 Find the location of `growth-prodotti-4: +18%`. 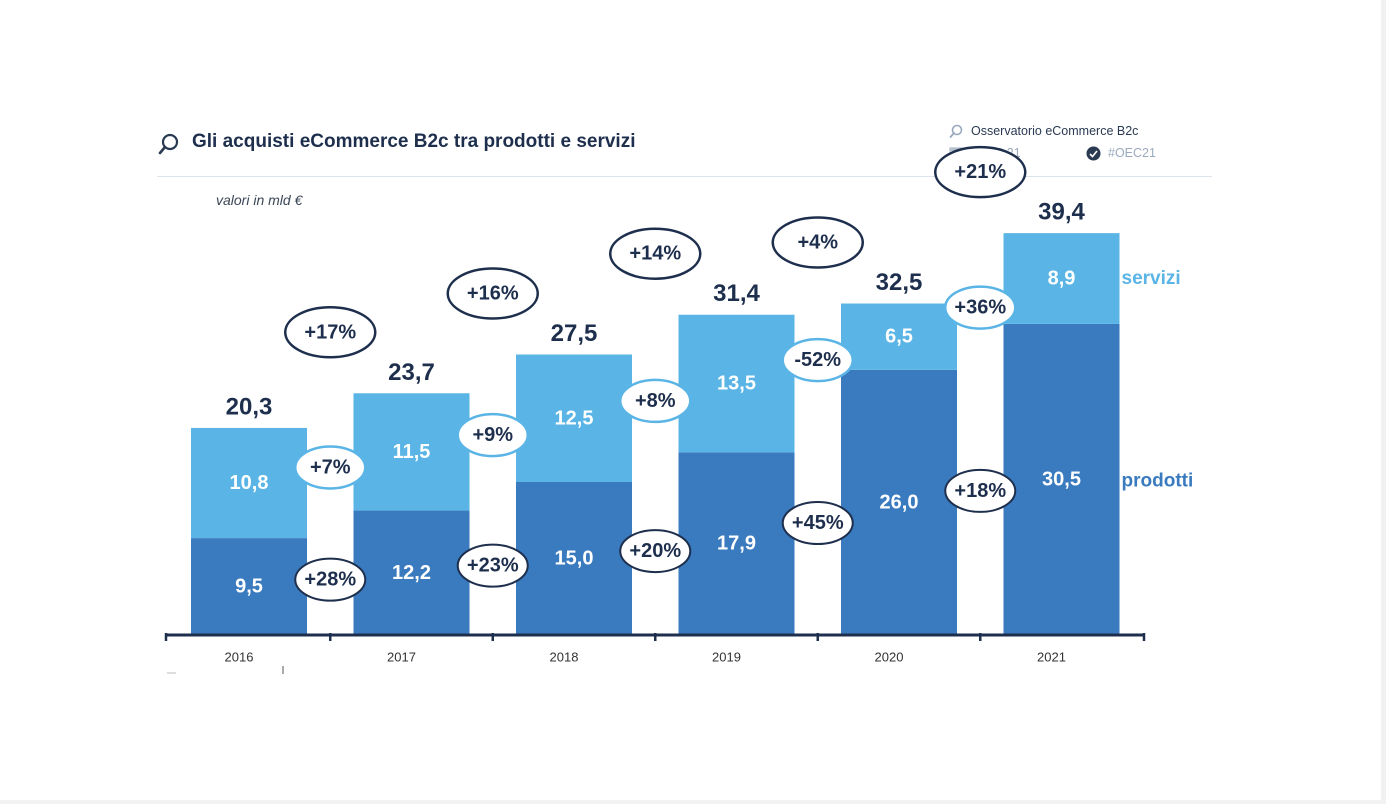

growth-prodotti-4: +18% is located at coordinates (980, 491).